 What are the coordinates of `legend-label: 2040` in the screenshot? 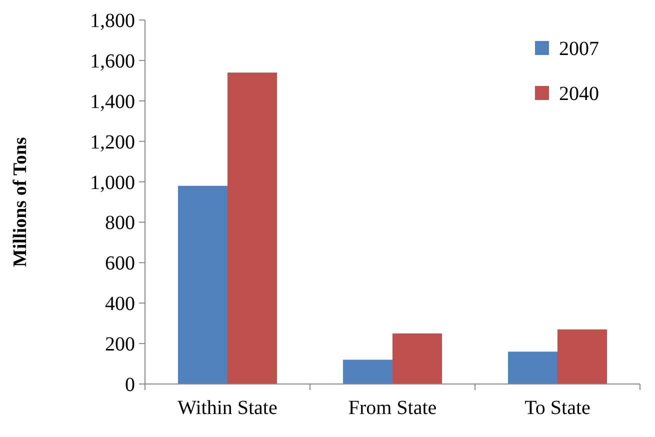 It's located at (579, 94).